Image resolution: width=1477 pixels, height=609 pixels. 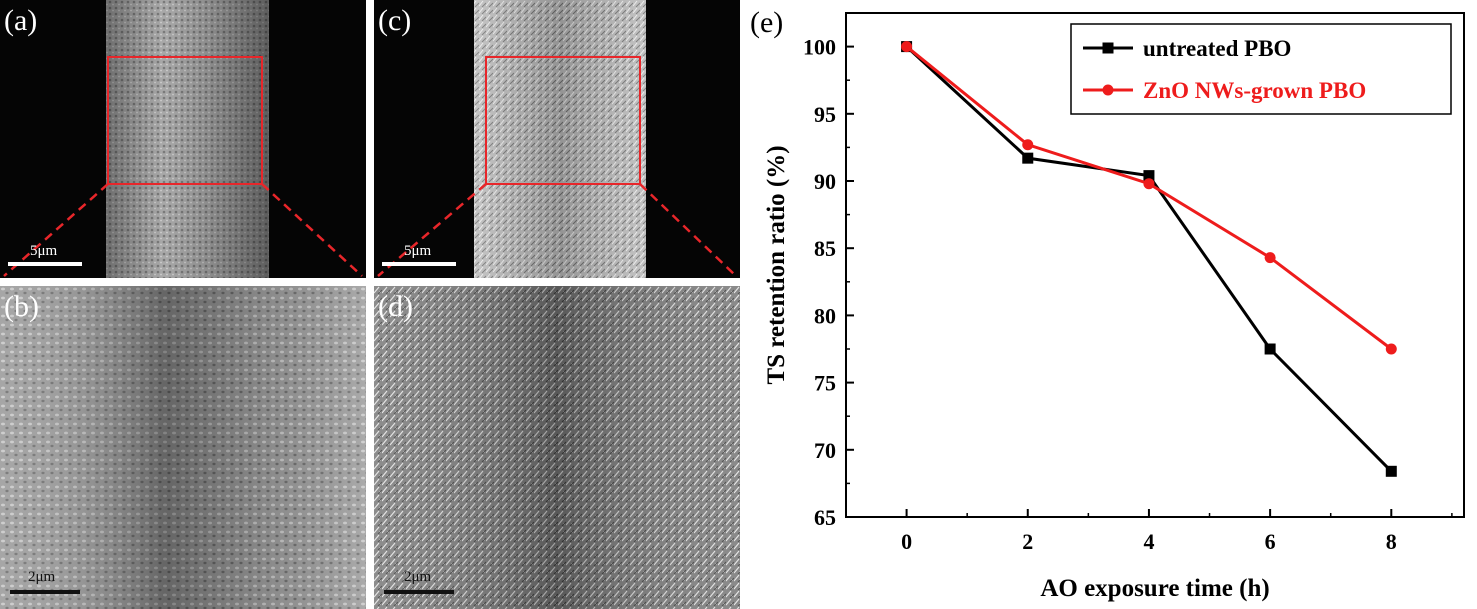 What do you see at coordinates (776, 264) in the screenshot?
I see `y-axis-title: TS retention ratio (%)` at bounding box center [776, 264].